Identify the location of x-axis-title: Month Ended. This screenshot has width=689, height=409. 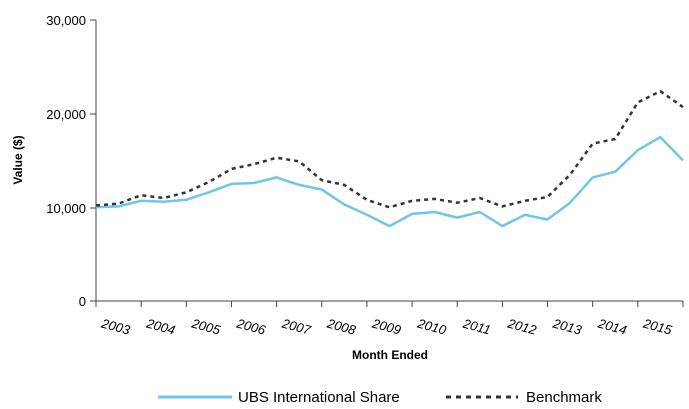
(390, 355).